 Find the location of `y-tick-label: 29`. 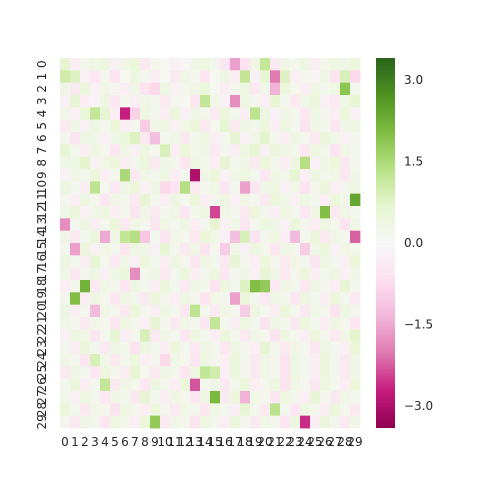

y-tick-label: 29 is located at coordinates (42, 421).